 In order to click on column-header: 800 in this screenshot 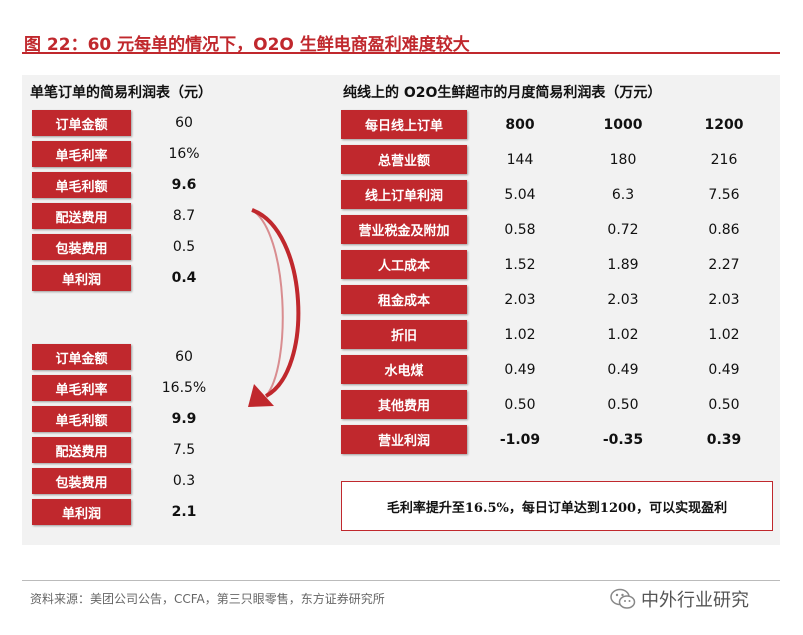, I will do `click(520, 125)`.